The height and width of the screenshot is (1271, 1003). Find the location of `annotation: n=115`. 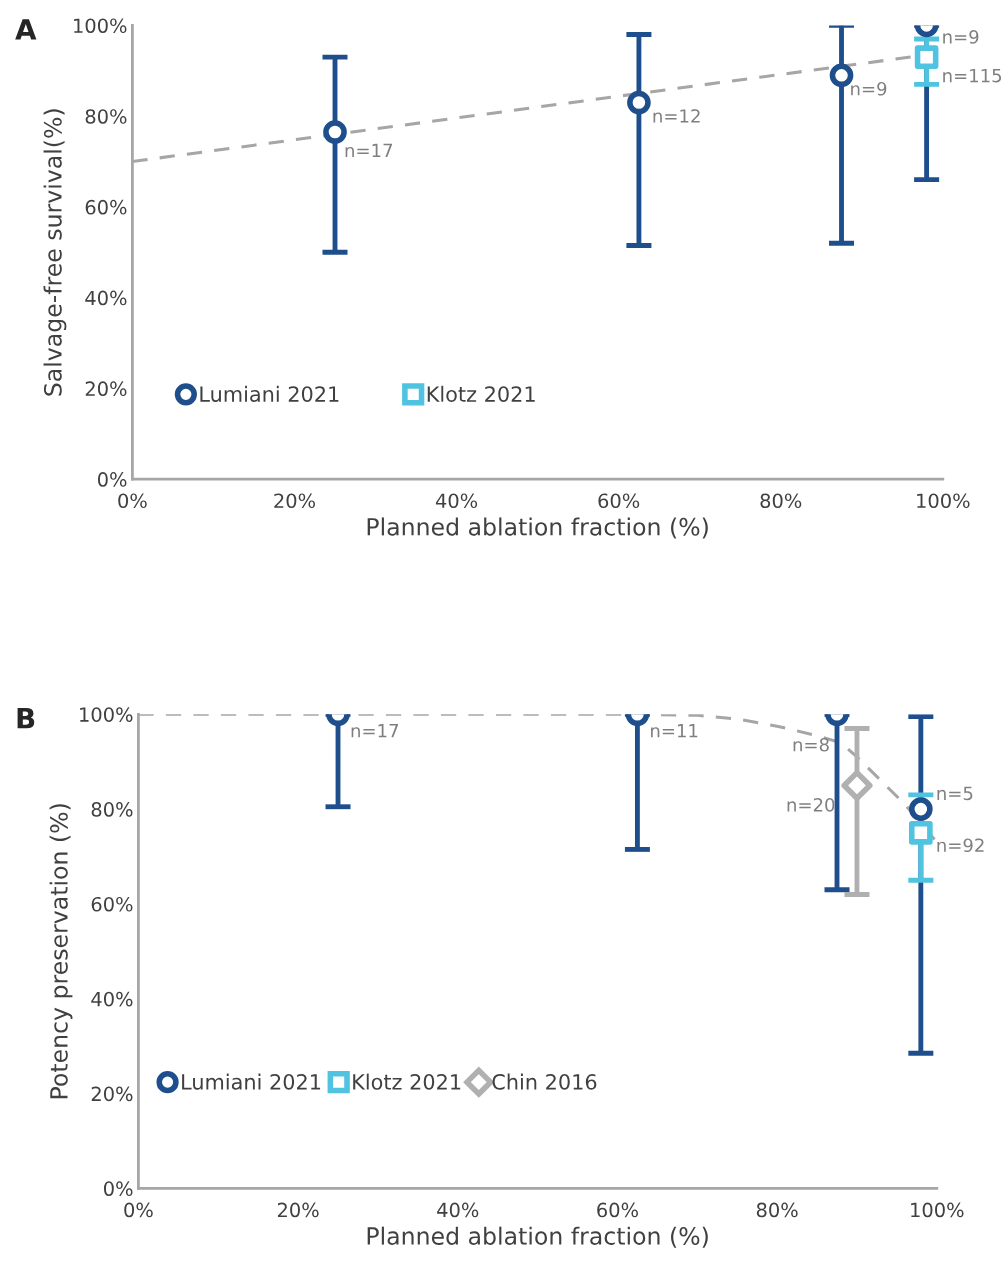

annotation: n=115 is located at coordinates (972, 76).